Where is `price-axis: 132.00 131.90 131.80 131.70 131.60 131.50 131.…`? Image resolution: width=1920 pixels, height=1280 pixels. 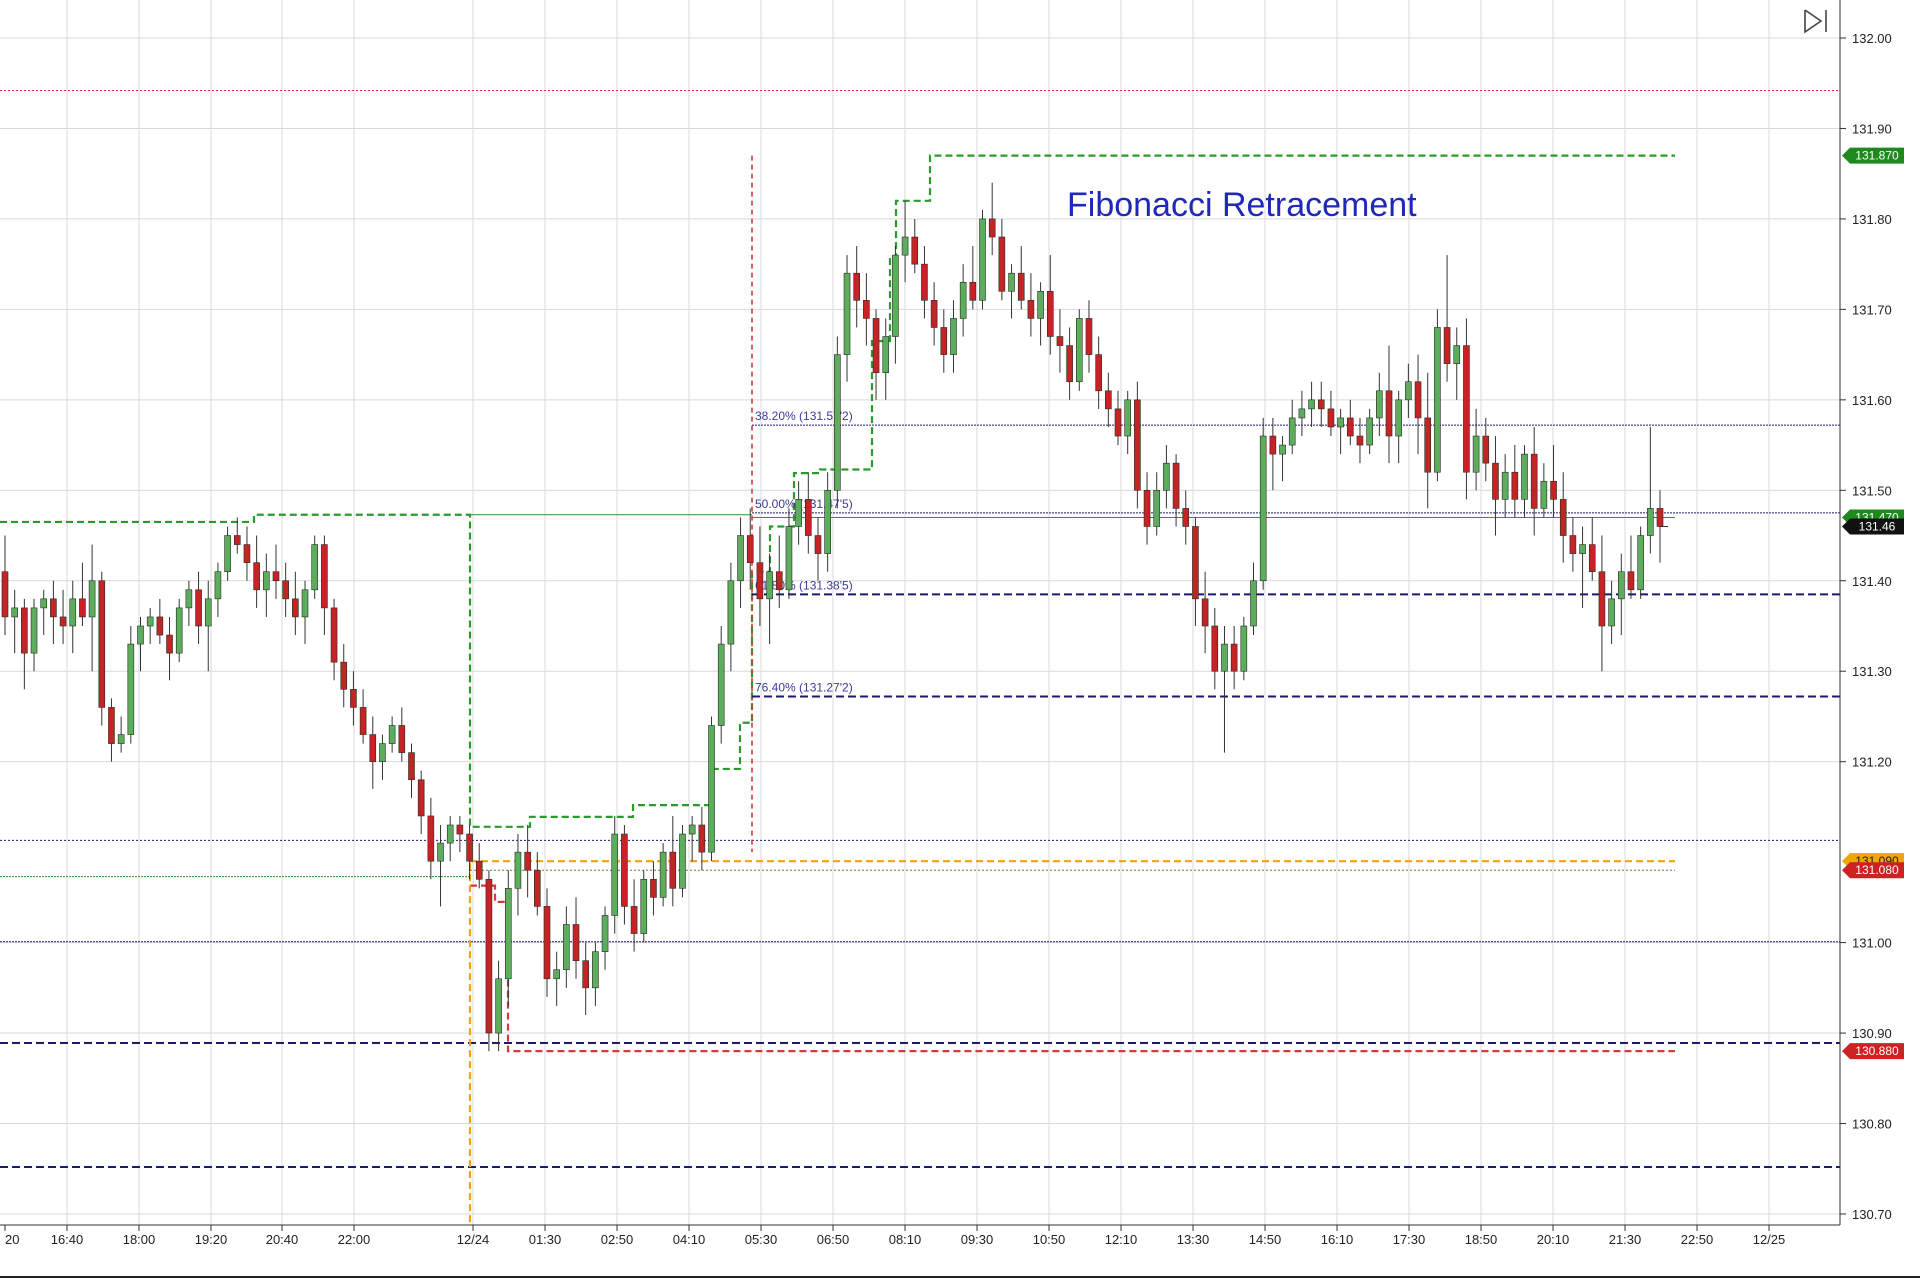
price-axis: 132.00 131.90 131.80 131.70 131.60 131.50 131.… is located at coordinates (1866, 626).